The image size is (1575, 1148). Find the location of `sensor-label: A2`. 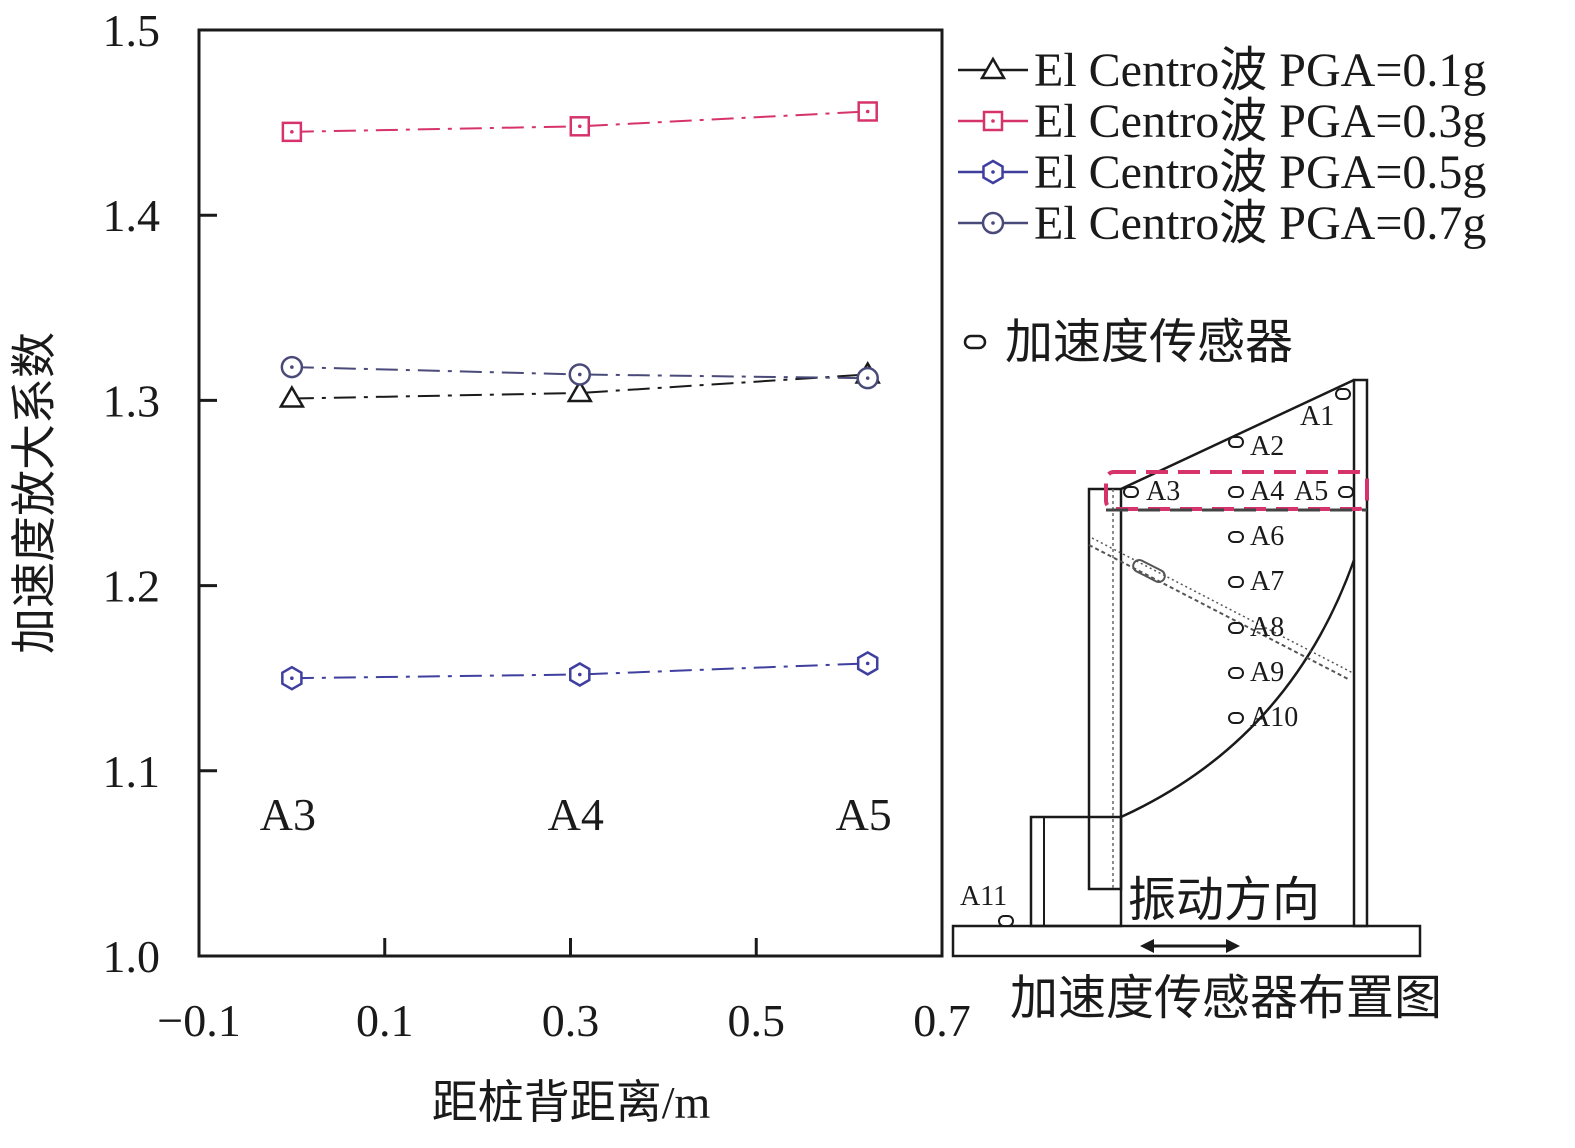

sensor-label: A2 is located at coordinates (1267, 446).